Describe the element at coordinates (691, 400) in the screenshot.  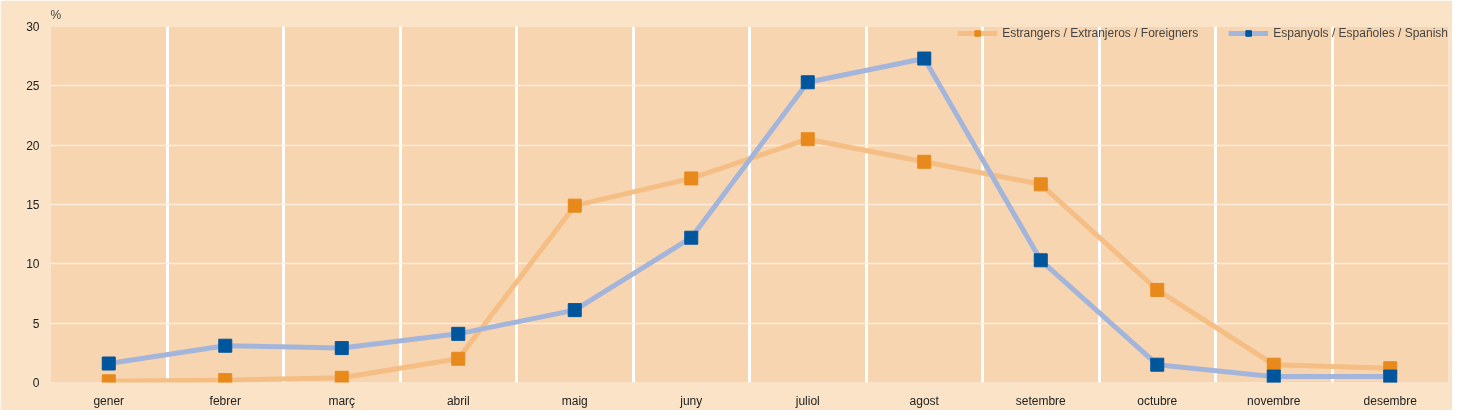
I see `x-tick-label: juny` at that location.